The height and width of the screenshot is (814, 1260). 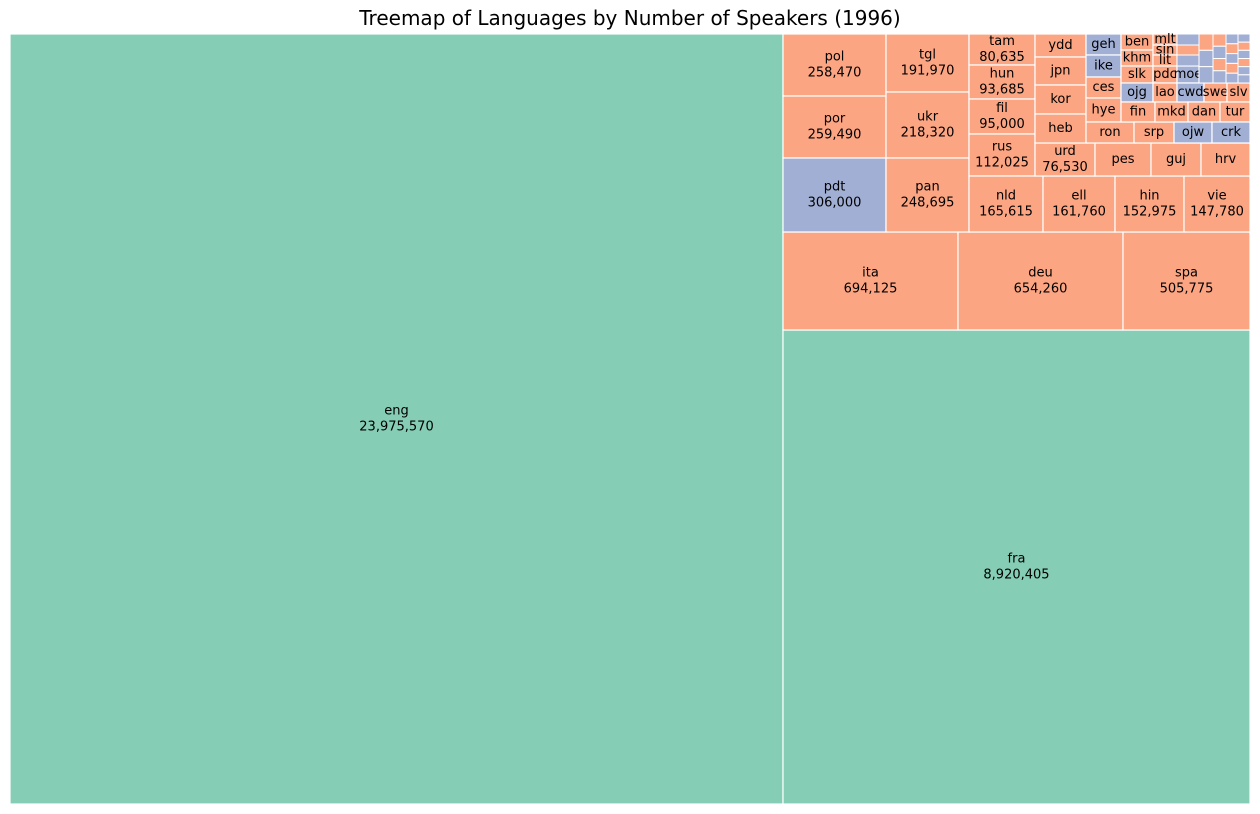 What do you see at coordinates (396, 411) in the screenshot?
I see `treemap-label-eng: eng` at bounding box center [396, 411].